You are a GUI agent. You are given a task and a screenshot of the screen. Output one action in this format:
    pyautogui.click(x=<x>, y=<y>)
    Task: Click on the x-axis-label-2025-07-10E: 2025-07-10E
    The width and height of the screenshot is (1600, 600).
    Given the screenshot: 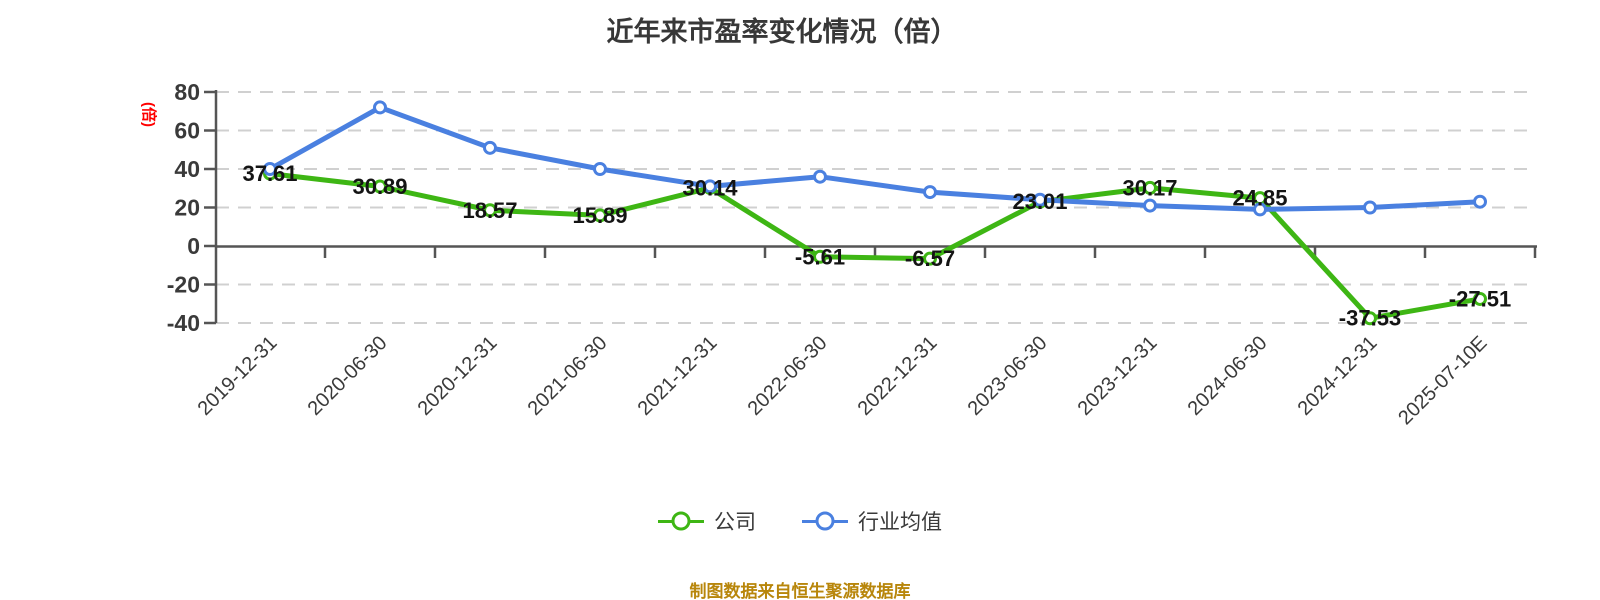 What is the action you would take?
    pyautogui.click(x=1442, y=380)
    